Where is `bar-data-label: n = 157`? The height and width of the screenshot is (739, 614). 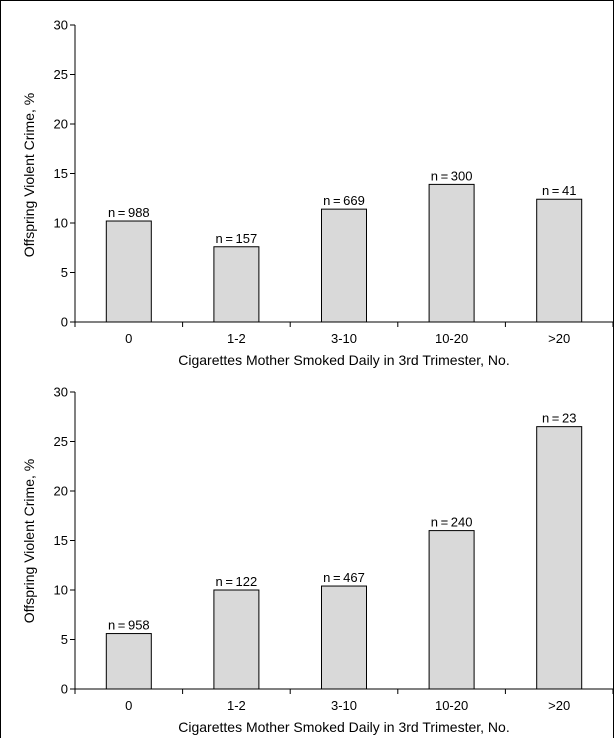
bar-data-label: n = 157 is located at coordinates (237, 238).